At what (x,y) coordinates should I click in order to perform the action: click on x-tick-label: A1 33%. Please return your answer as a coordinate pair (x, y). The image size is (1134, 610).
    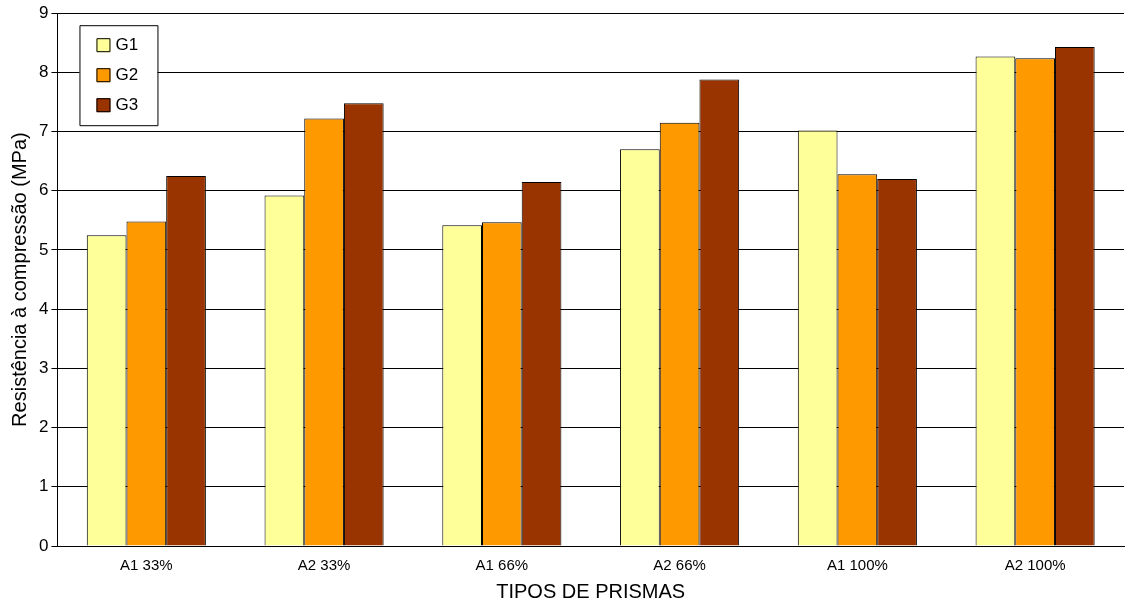
    Looking at the image, I should click on (146, 565).